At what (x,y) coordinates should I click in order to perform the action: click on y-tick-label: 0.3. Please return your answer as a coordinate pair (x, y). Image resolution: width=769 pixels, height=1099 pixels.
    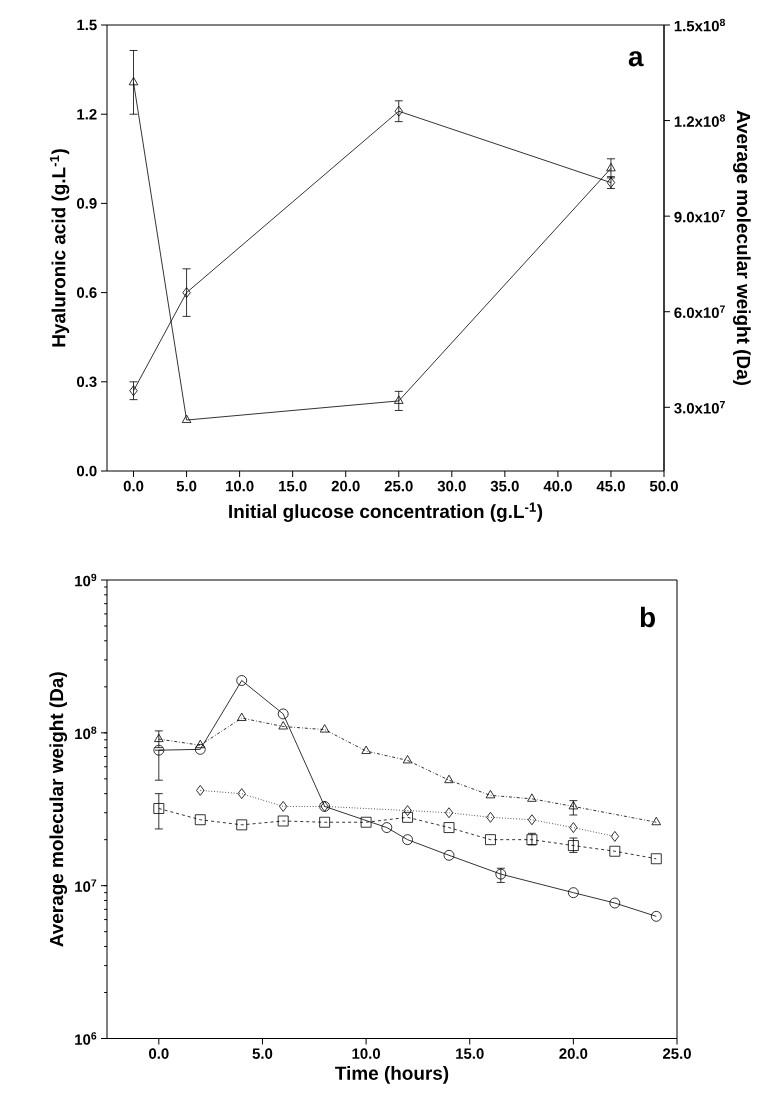
    Looking at the image, I should click on (87, 382).